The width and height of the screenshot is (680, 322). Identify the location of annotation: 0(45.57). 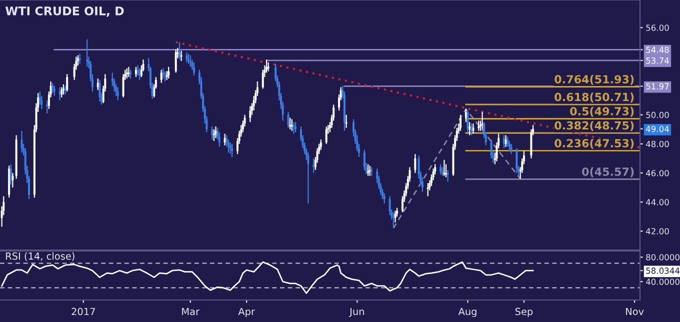
(608, 172).